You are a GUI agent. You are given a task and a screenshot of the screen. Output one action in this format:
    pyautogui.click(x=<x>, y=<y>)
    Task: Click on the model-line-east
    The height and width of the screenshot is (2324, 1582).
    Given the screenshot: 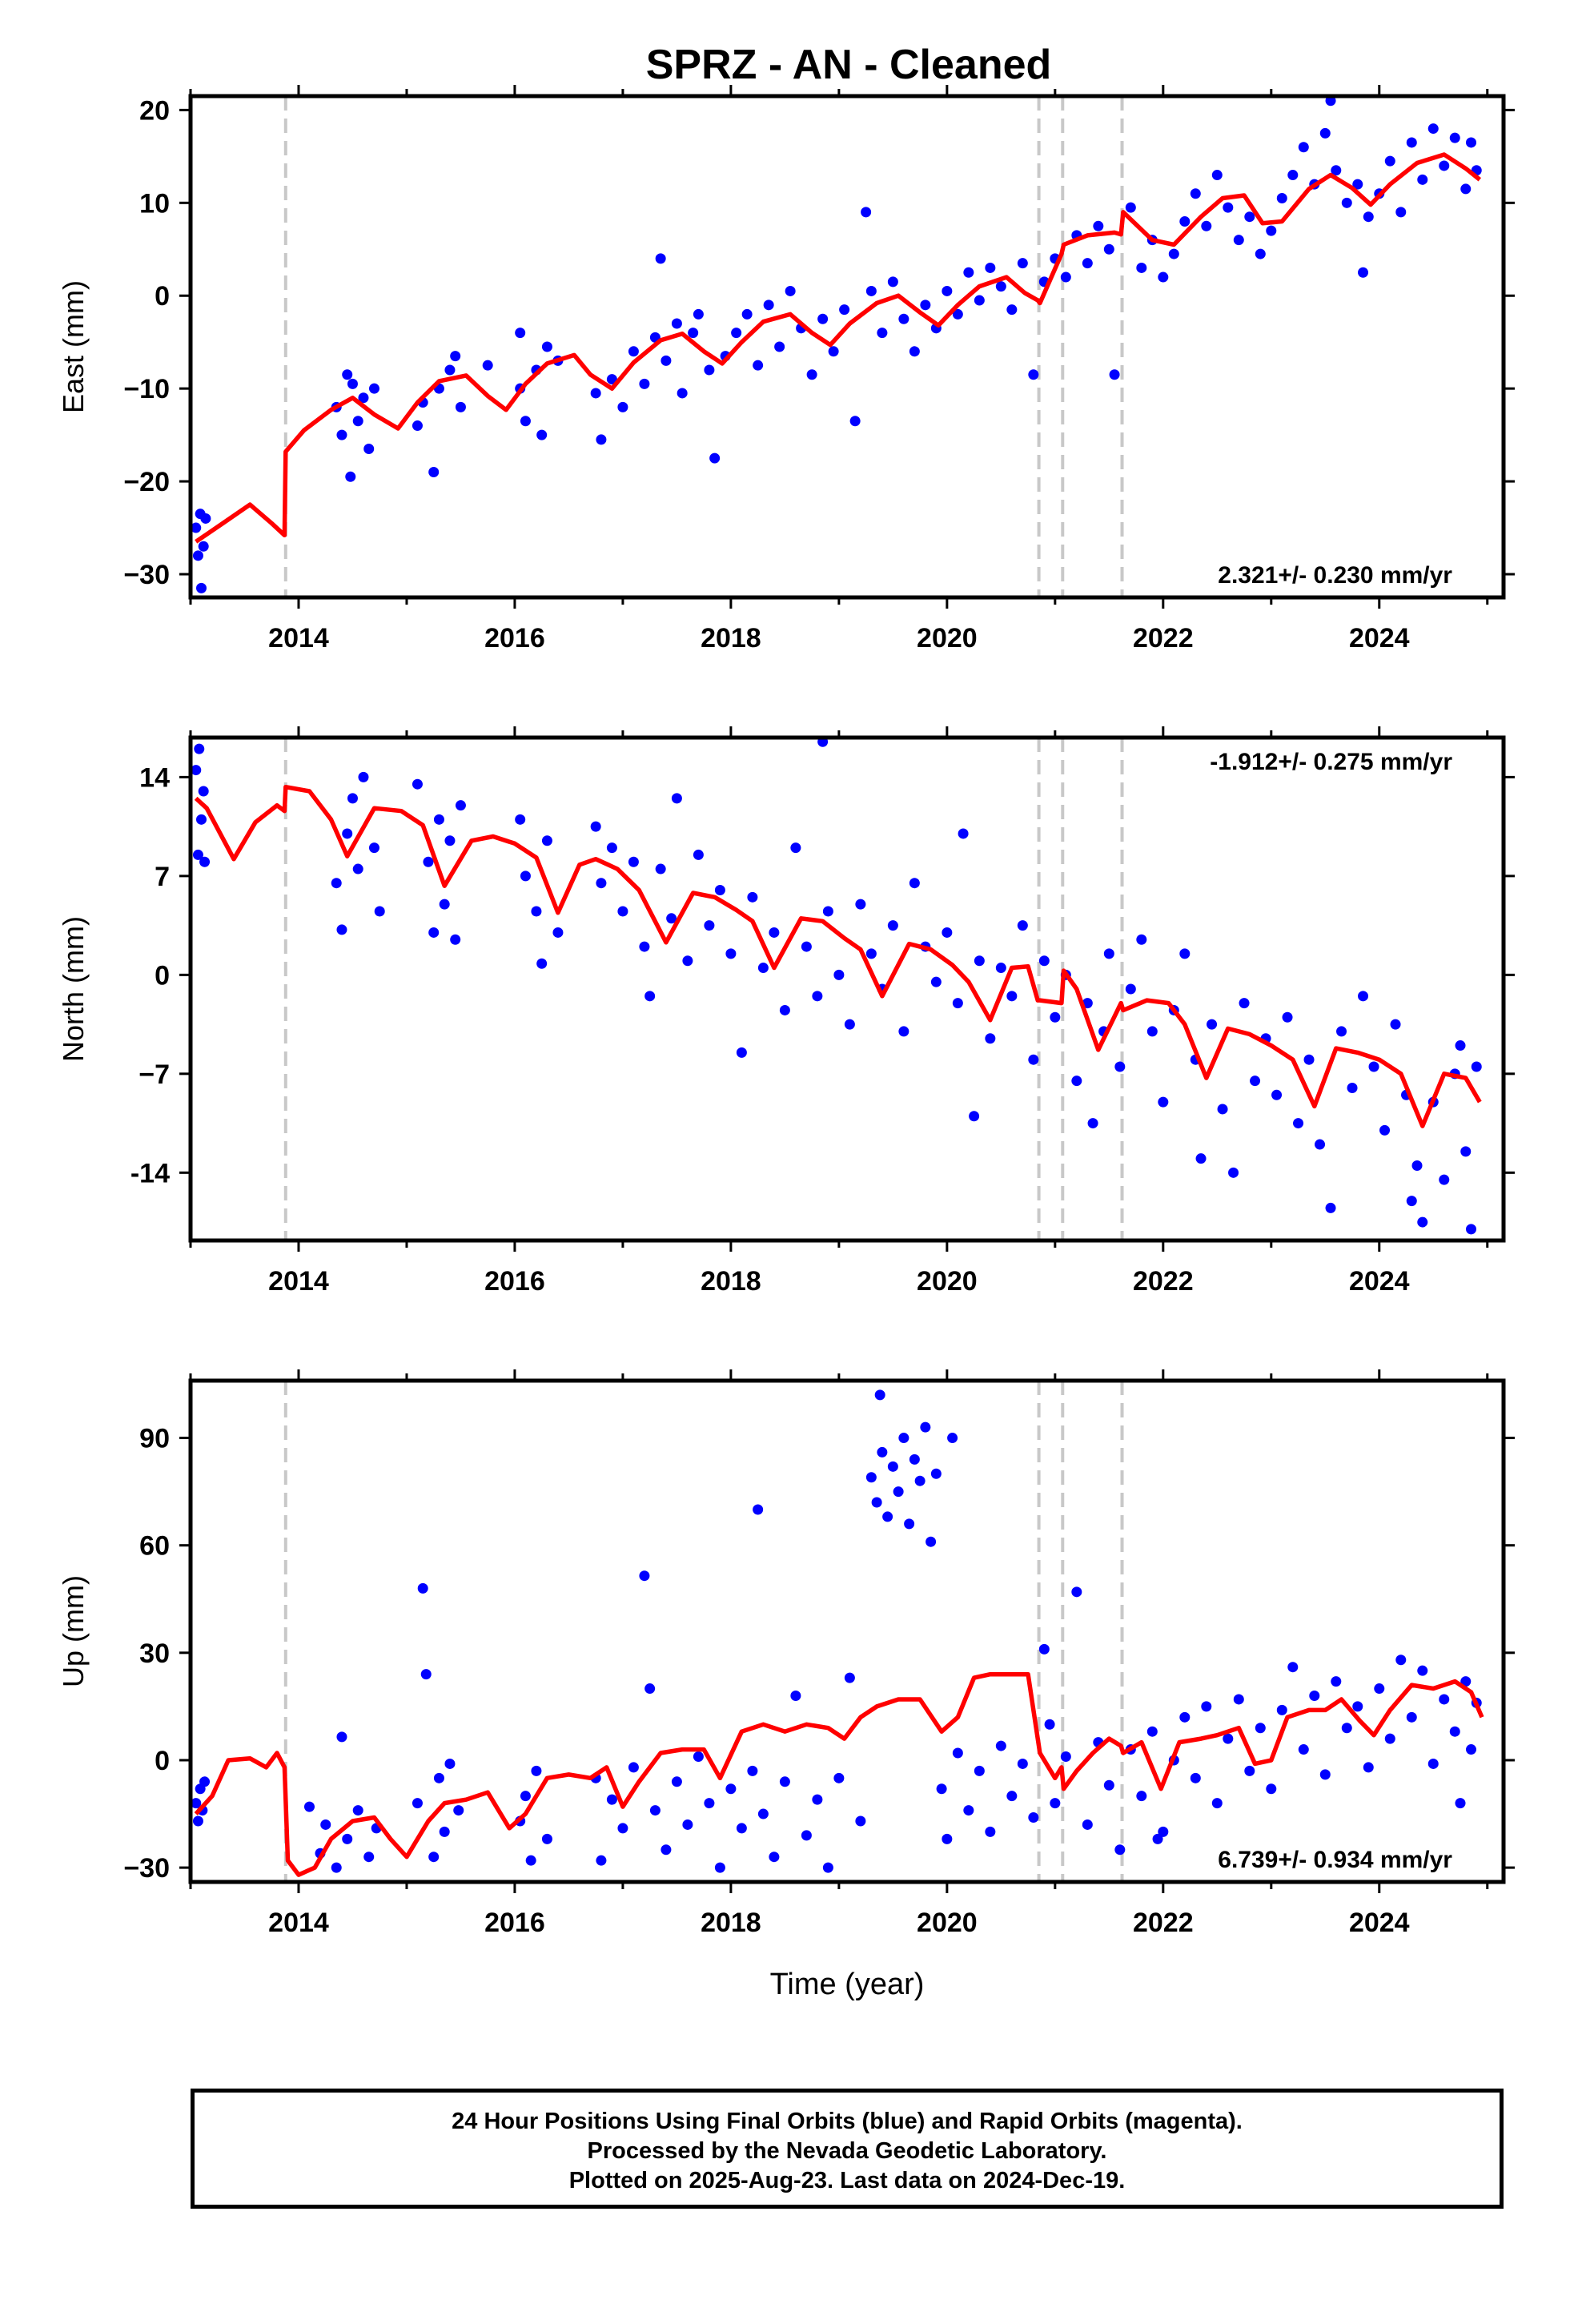 What is the action you would take?
    pyautogui.click(x=839, y=348)
    